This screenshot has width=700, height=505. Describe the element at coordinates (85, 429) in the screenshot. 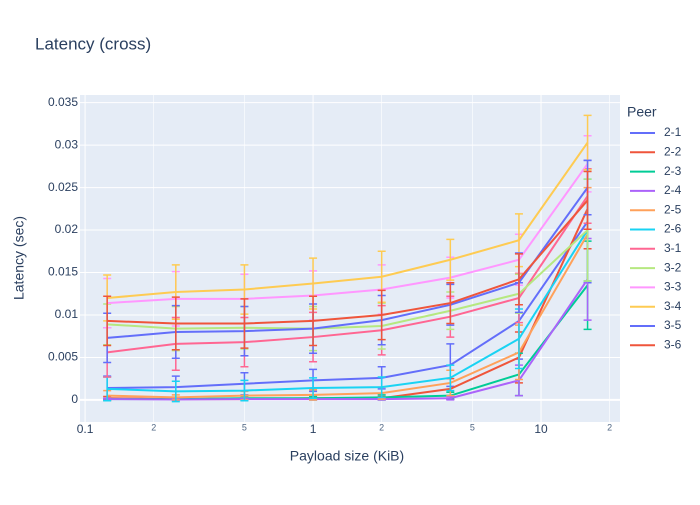

I see `x-tick-label: 0.1` at that location.